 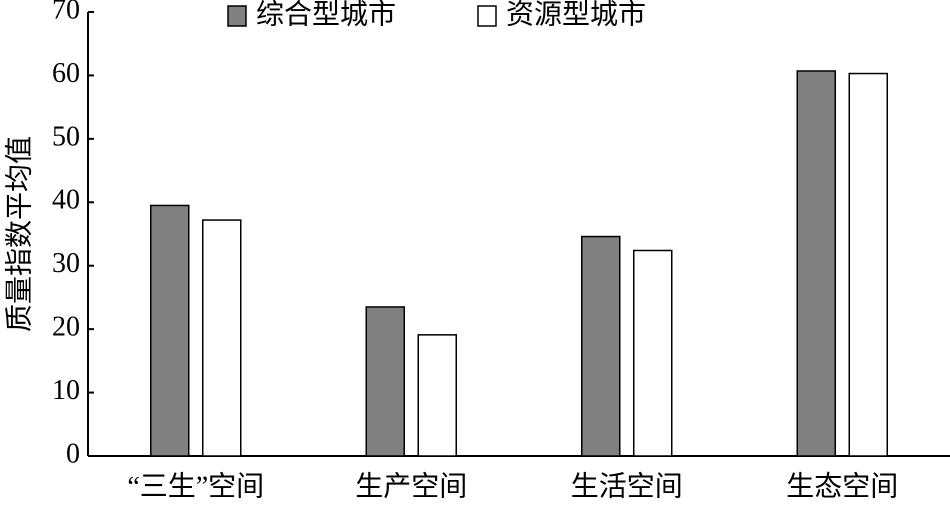 I want to click on y-tick-label: 50, so click(x=66, y=136).